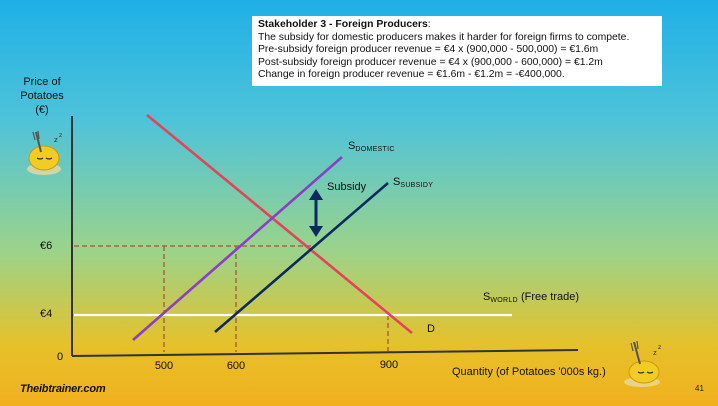 Image resolution: width=718 pixels, height=406 pixels. I want to click on dashed-guides, so click(231, 298).